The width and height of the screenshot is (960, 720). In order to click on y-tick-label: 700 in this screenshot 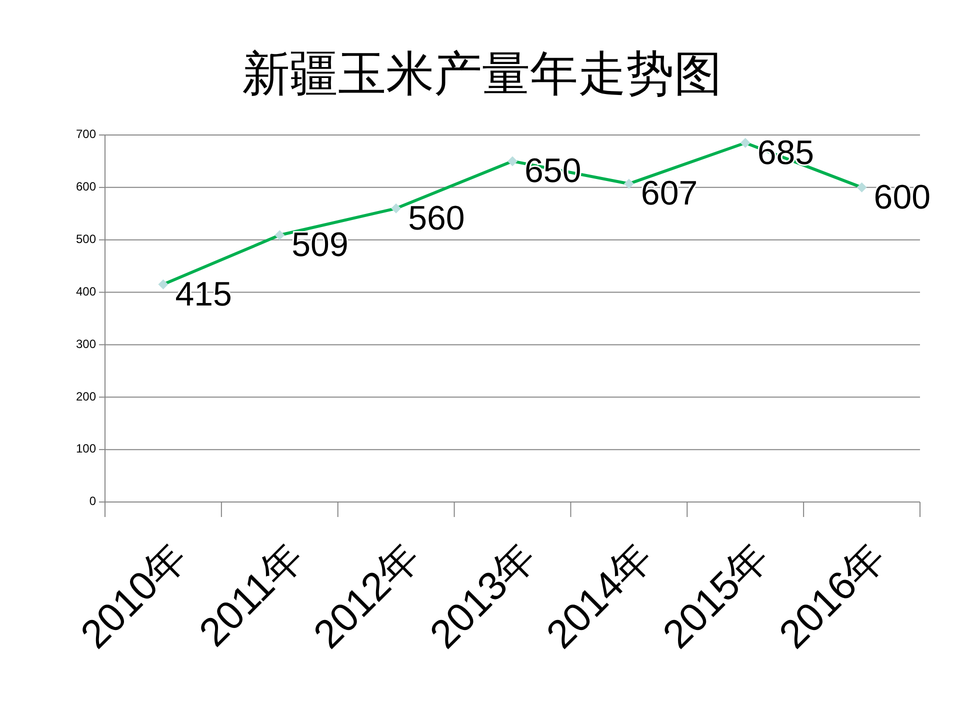, I will do `click(86, 134)`.